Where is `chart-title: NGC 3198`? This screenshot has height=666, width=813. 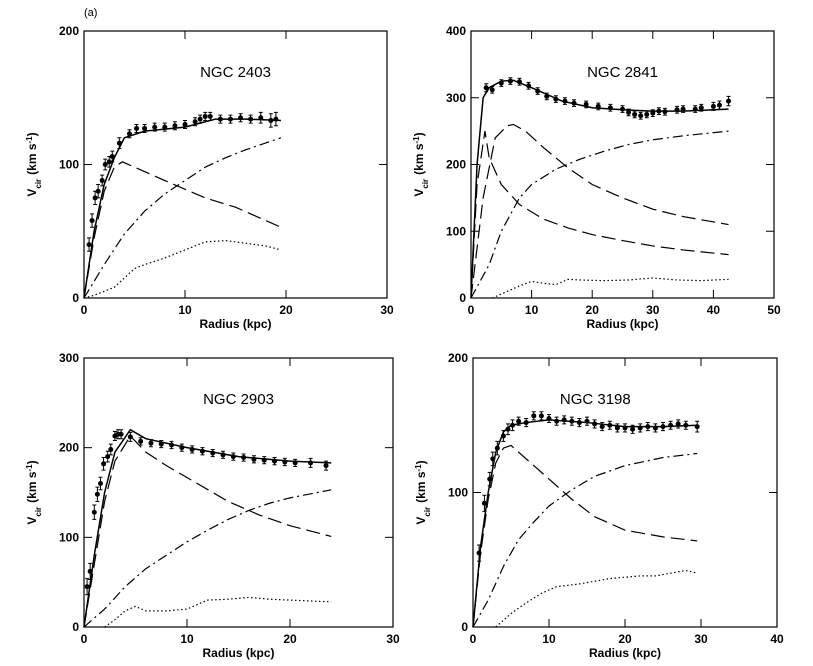
chart-title: NGC 3198 is located at coordinates (595, 399).